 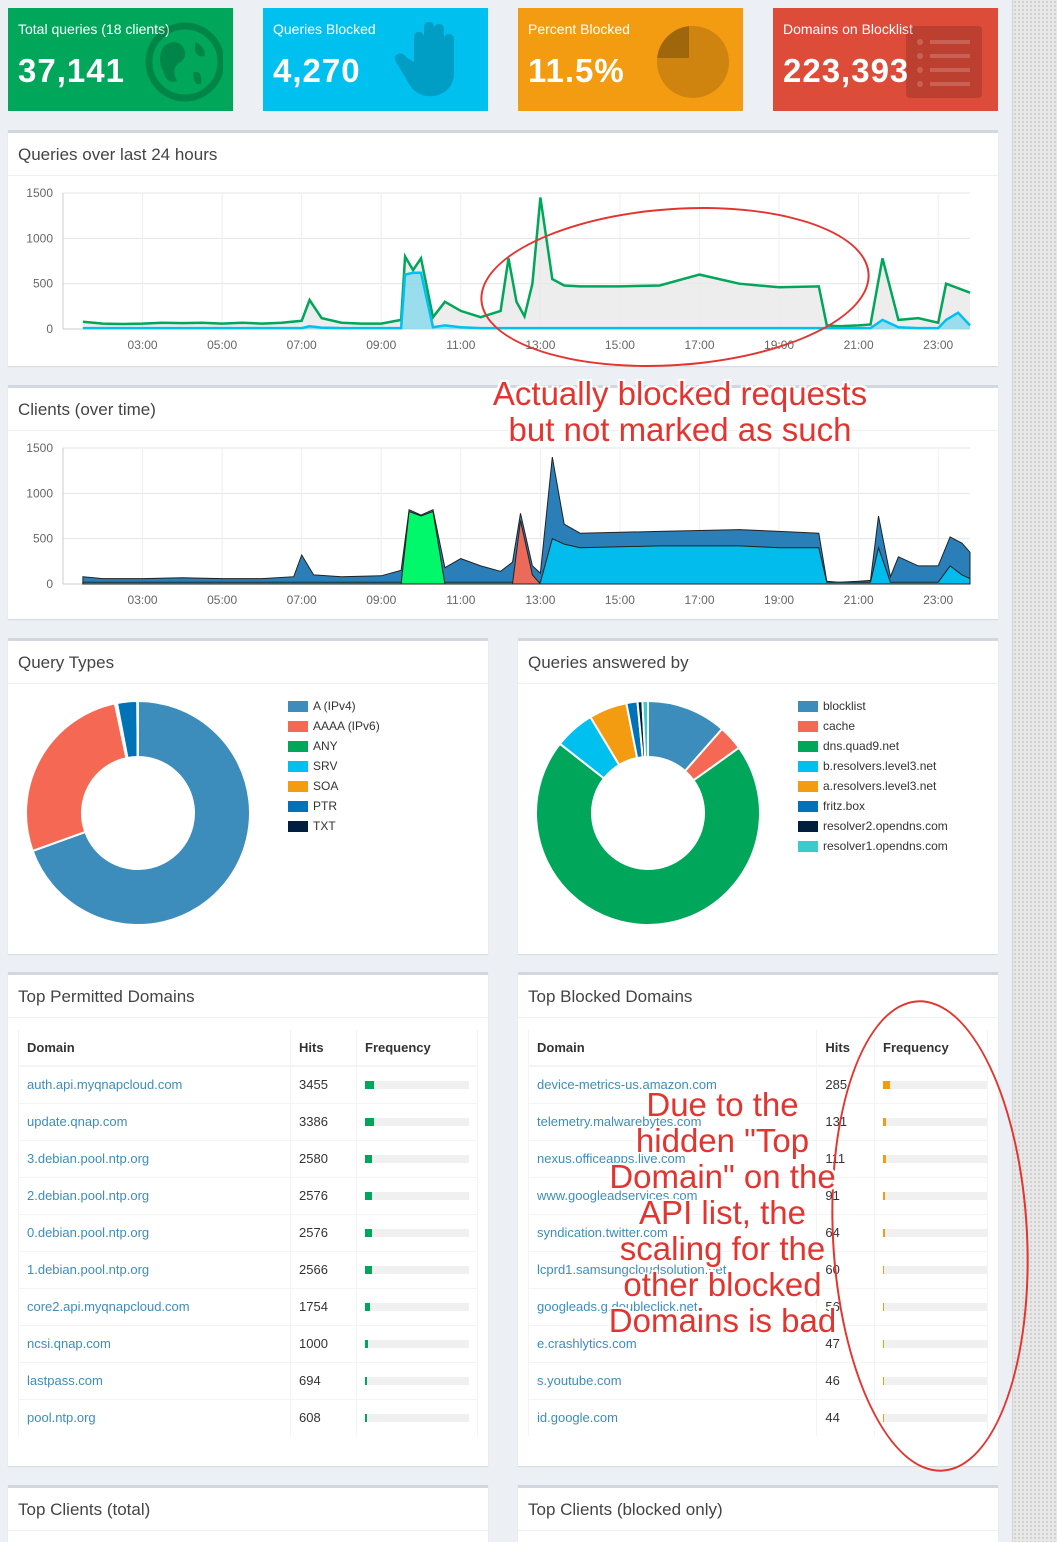 I want to click on domain-link: 3.debian.pool.ntp.org, so click(x=88, y=1158).